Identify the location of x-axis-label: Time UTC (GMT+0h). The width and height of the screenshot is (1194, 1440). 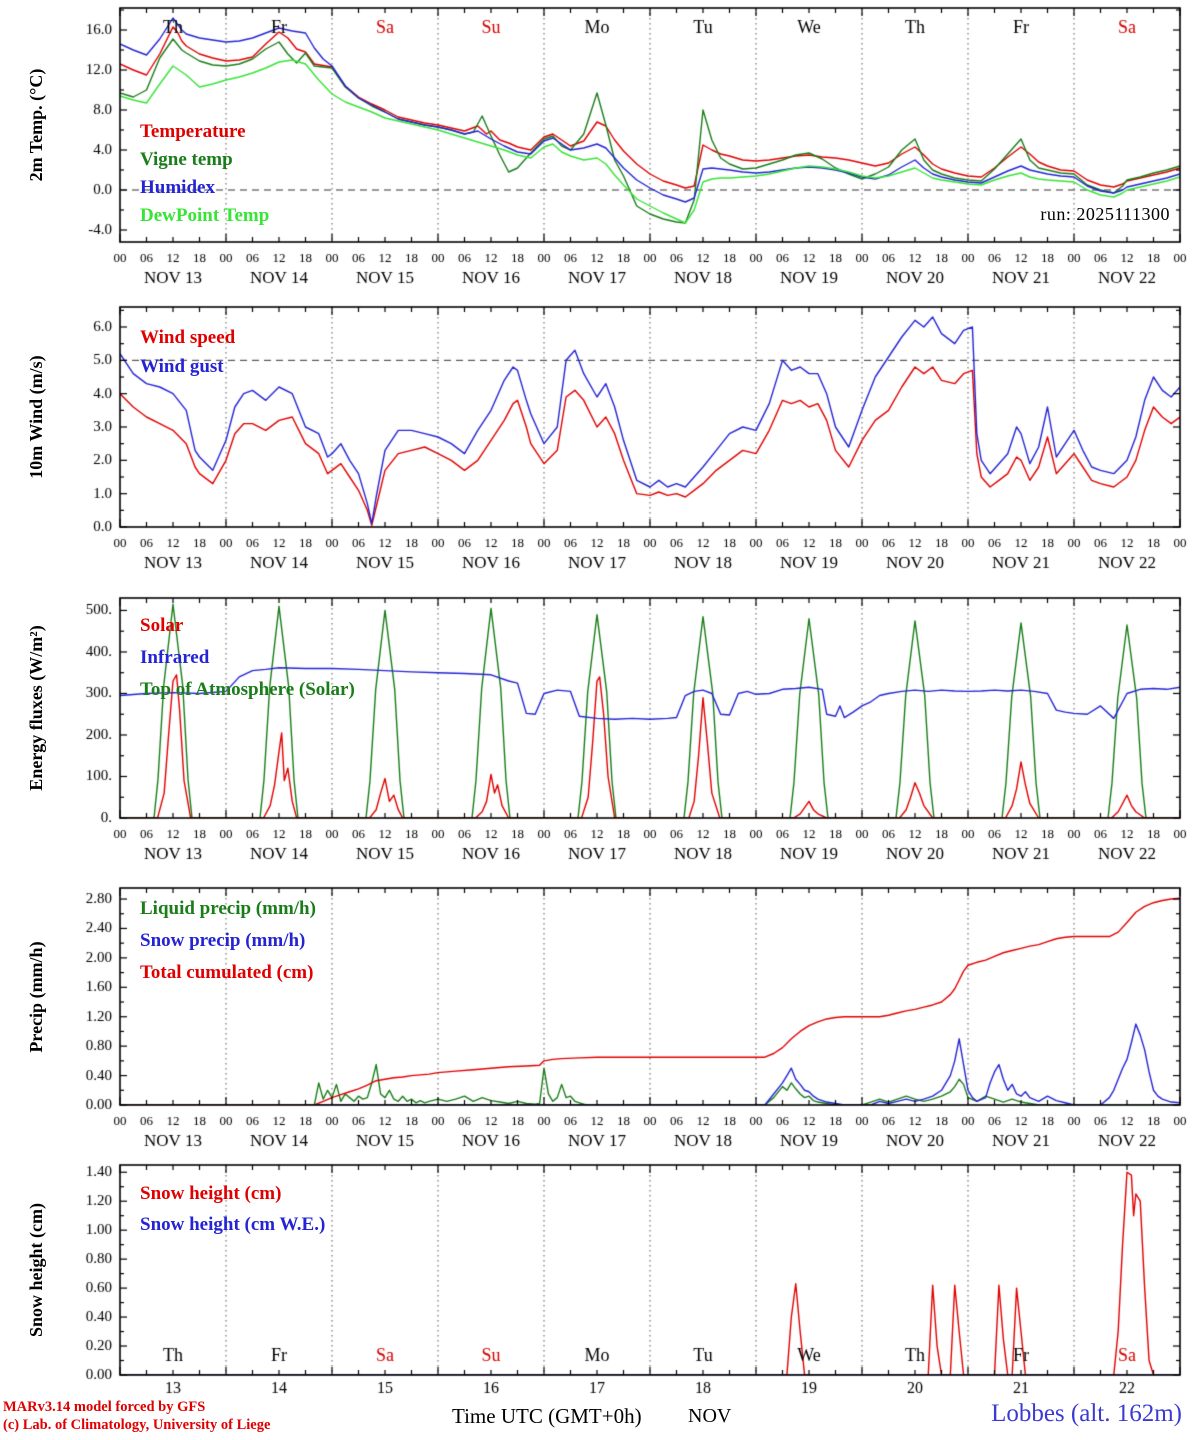
(547, 1416).